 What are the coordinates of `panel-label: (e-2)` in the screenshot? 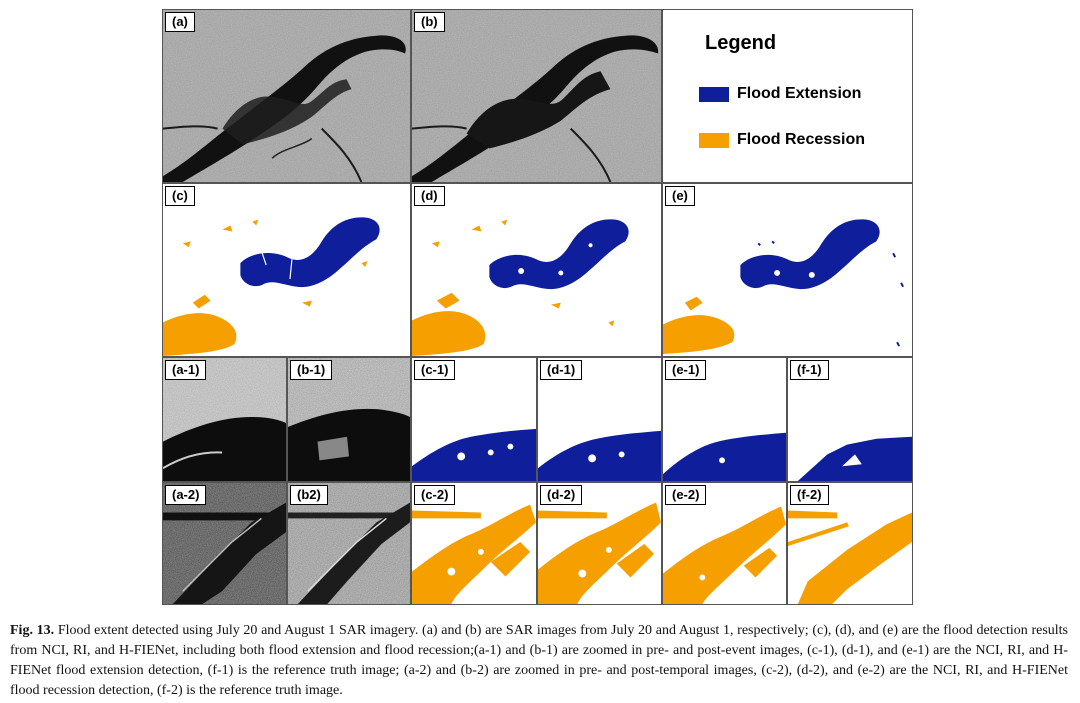 It's located at (686, 495).